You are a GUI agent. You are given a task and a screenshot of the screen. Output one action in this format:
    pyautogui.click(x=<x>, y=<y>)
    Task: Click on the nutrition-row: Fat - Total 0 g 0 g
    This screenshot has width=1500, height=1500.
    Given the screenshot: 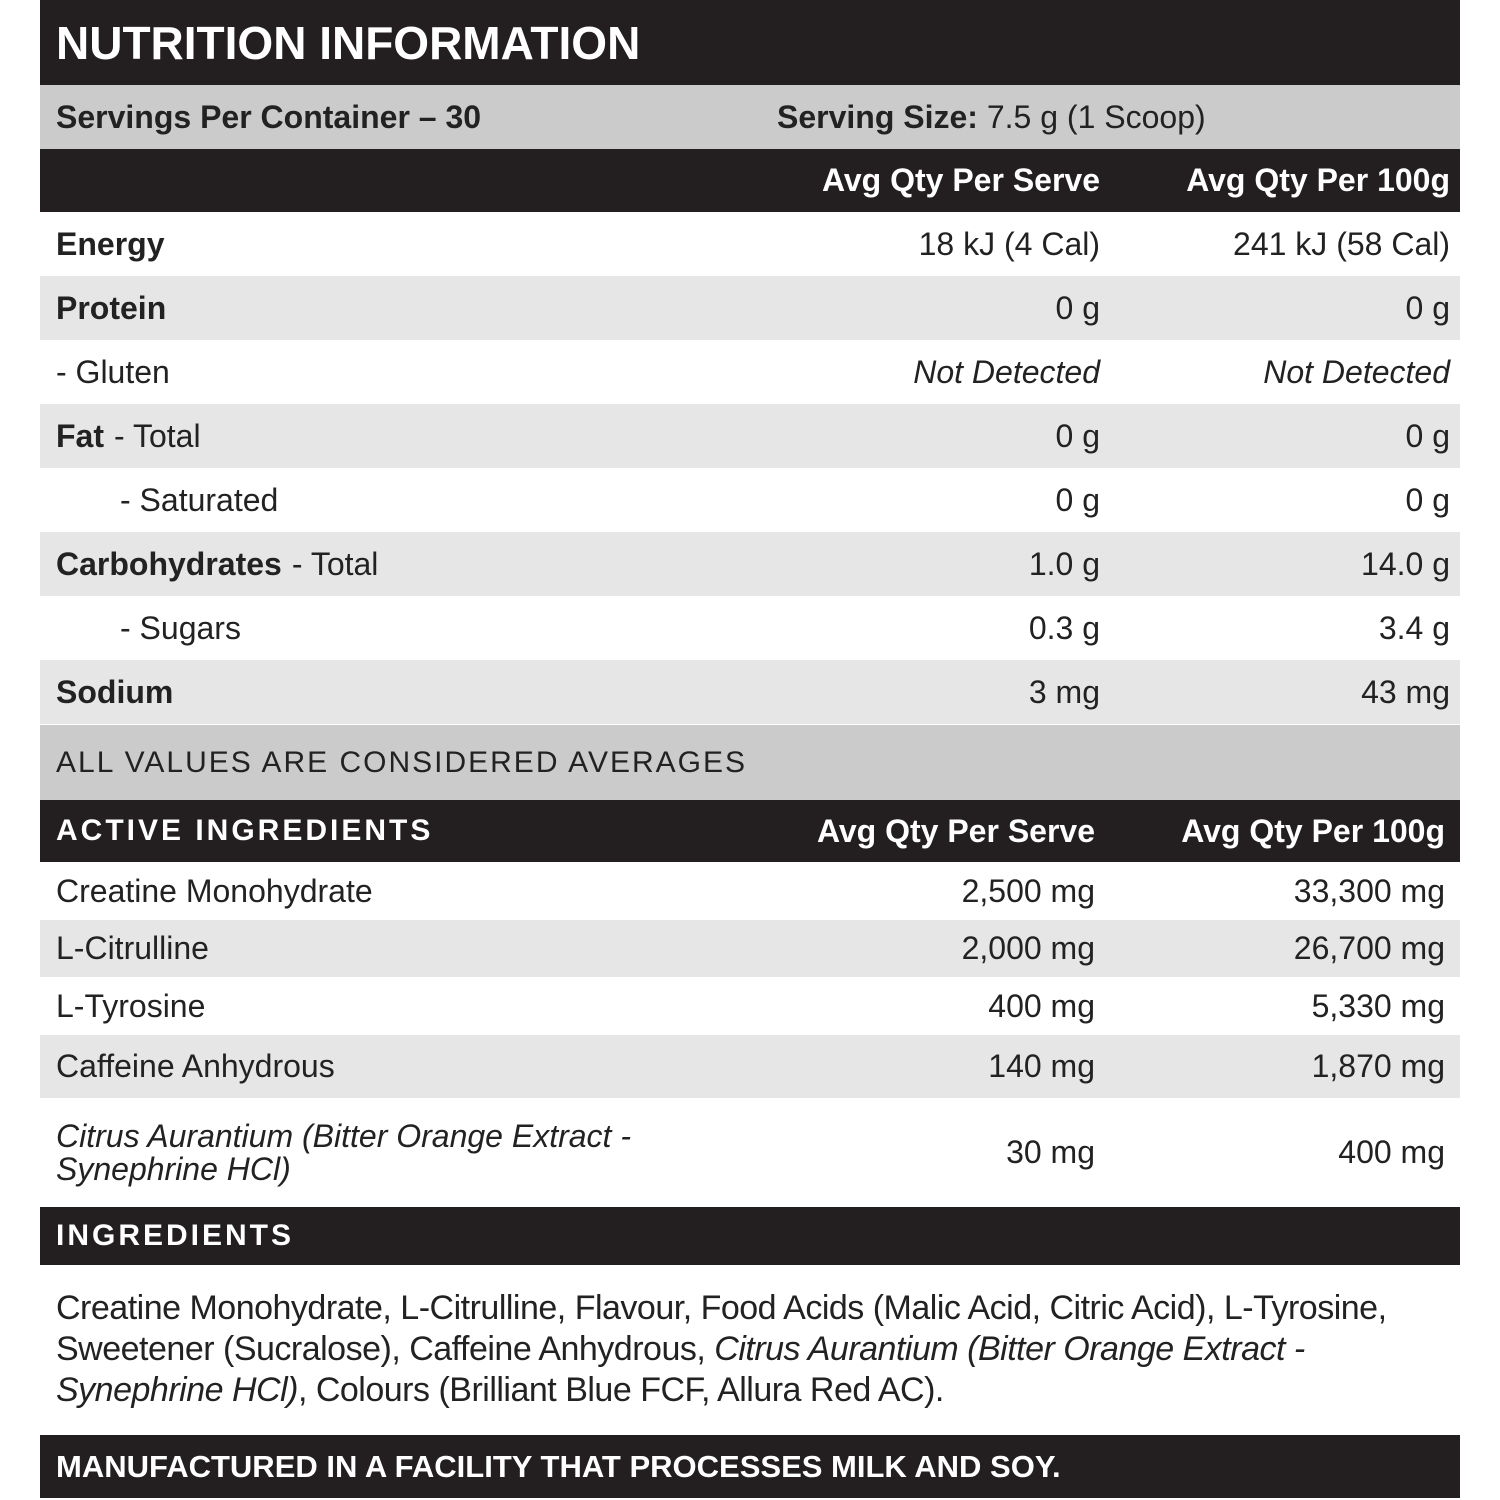 What is the action you would take?
    pyautogui.click(x=750, y=436)
    